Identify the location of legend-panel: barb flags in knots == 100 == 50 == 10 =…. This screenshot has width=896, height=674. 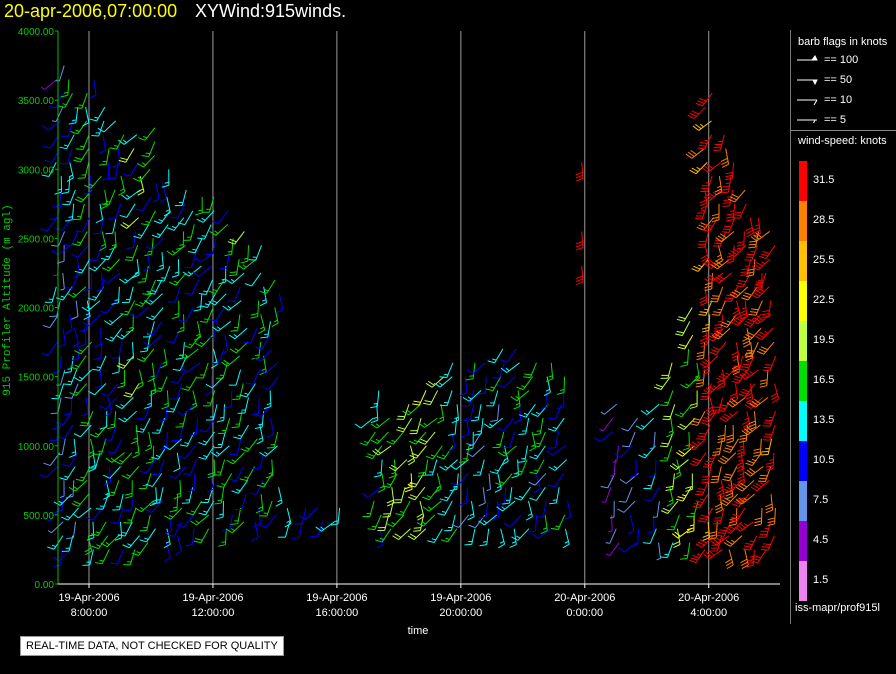
(843, 327).